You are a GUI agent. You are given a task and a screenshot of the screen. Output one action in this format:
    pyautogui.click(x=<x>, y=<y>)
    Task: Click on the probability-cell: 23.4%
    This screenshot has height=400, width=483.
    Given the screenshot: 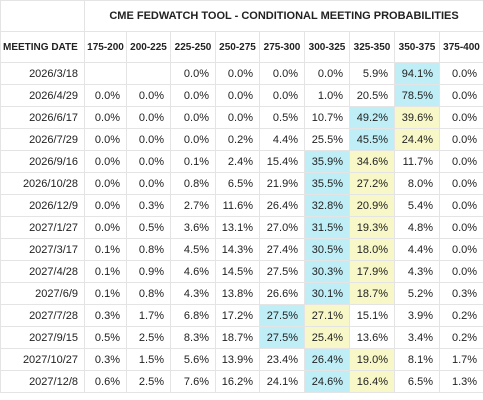 What is the action you would take?
    pyautogui.click(x=282, y=359)
    